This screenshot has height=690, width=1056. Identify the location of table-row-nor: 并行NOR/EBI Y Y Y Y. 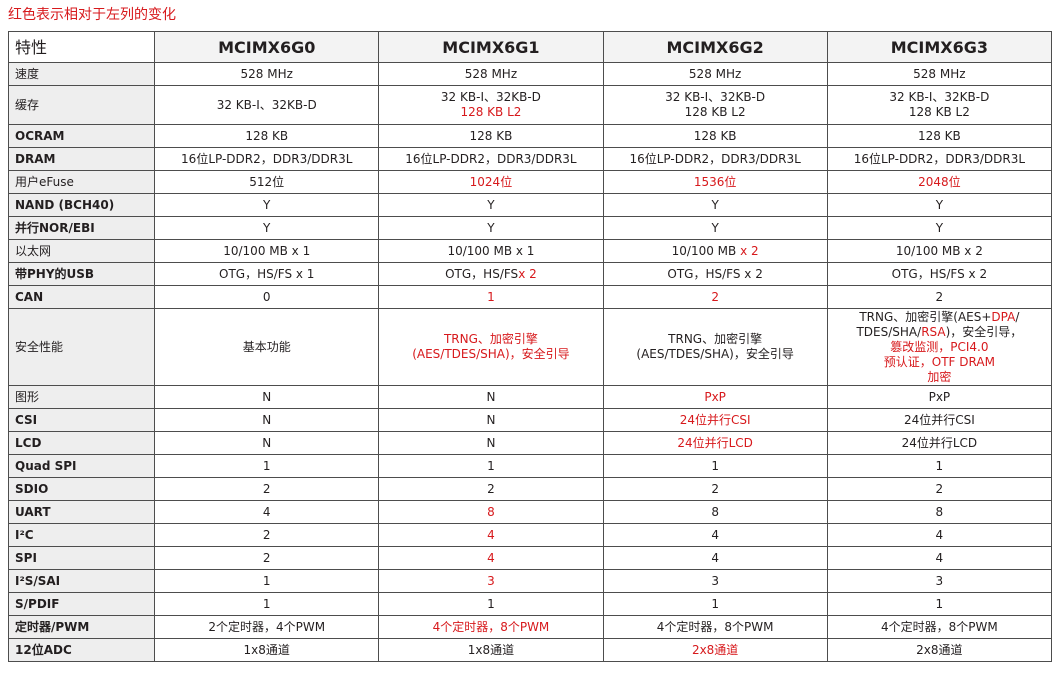
(530, 228).